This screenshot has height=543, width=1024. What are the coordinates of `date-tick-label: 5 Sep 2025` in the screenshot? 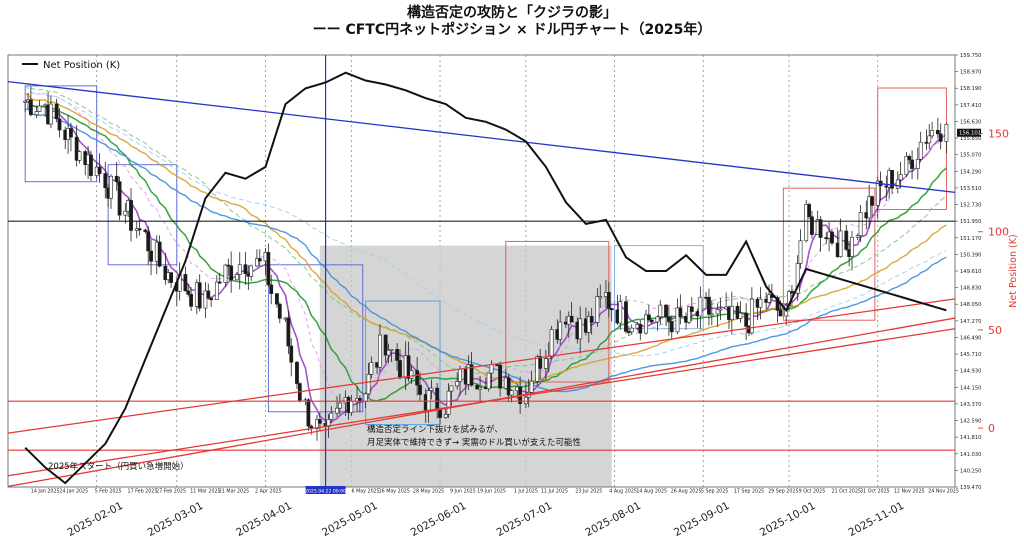 It's located at (714, 492).